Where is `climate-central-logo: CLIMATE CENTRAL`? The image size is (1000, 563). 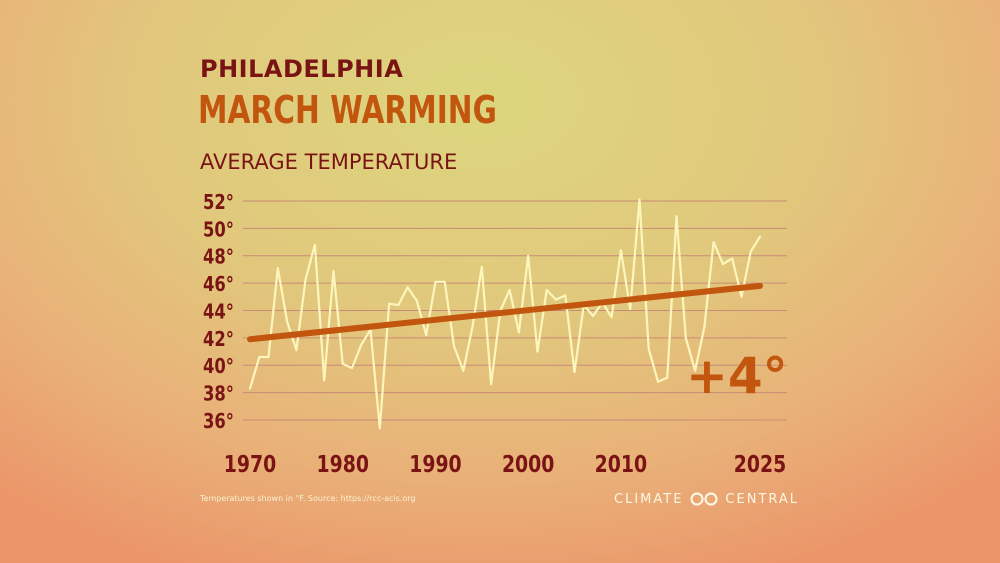
climate-central-logo: CLIMATE CENTRAL is located at coordinates (706, 499).